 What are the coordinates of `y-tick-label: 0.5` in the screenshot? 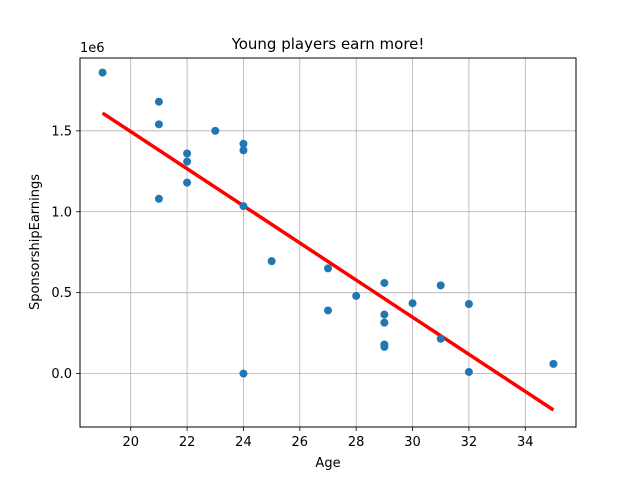 It's located at (61, 293).